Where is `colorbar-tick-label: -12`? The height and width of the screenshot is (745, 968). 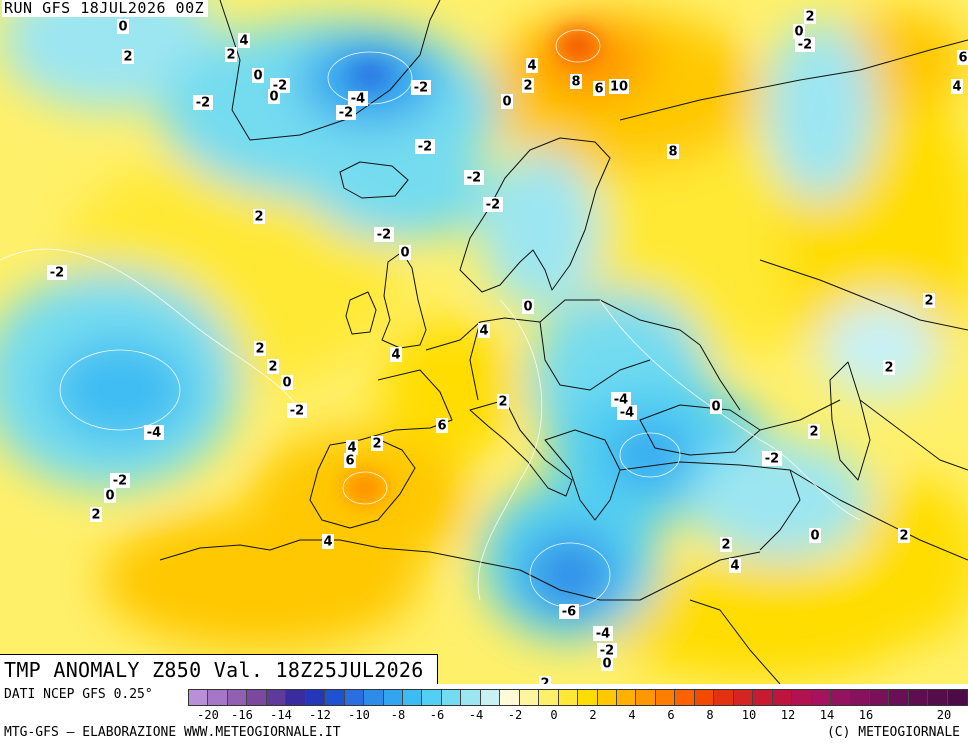 colorbar-tick-label: -12 is located at coordinates (320, 715).